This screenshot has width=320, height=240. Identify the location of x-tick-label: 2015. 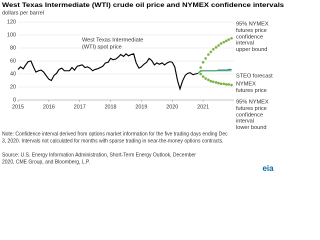
(18, 107).